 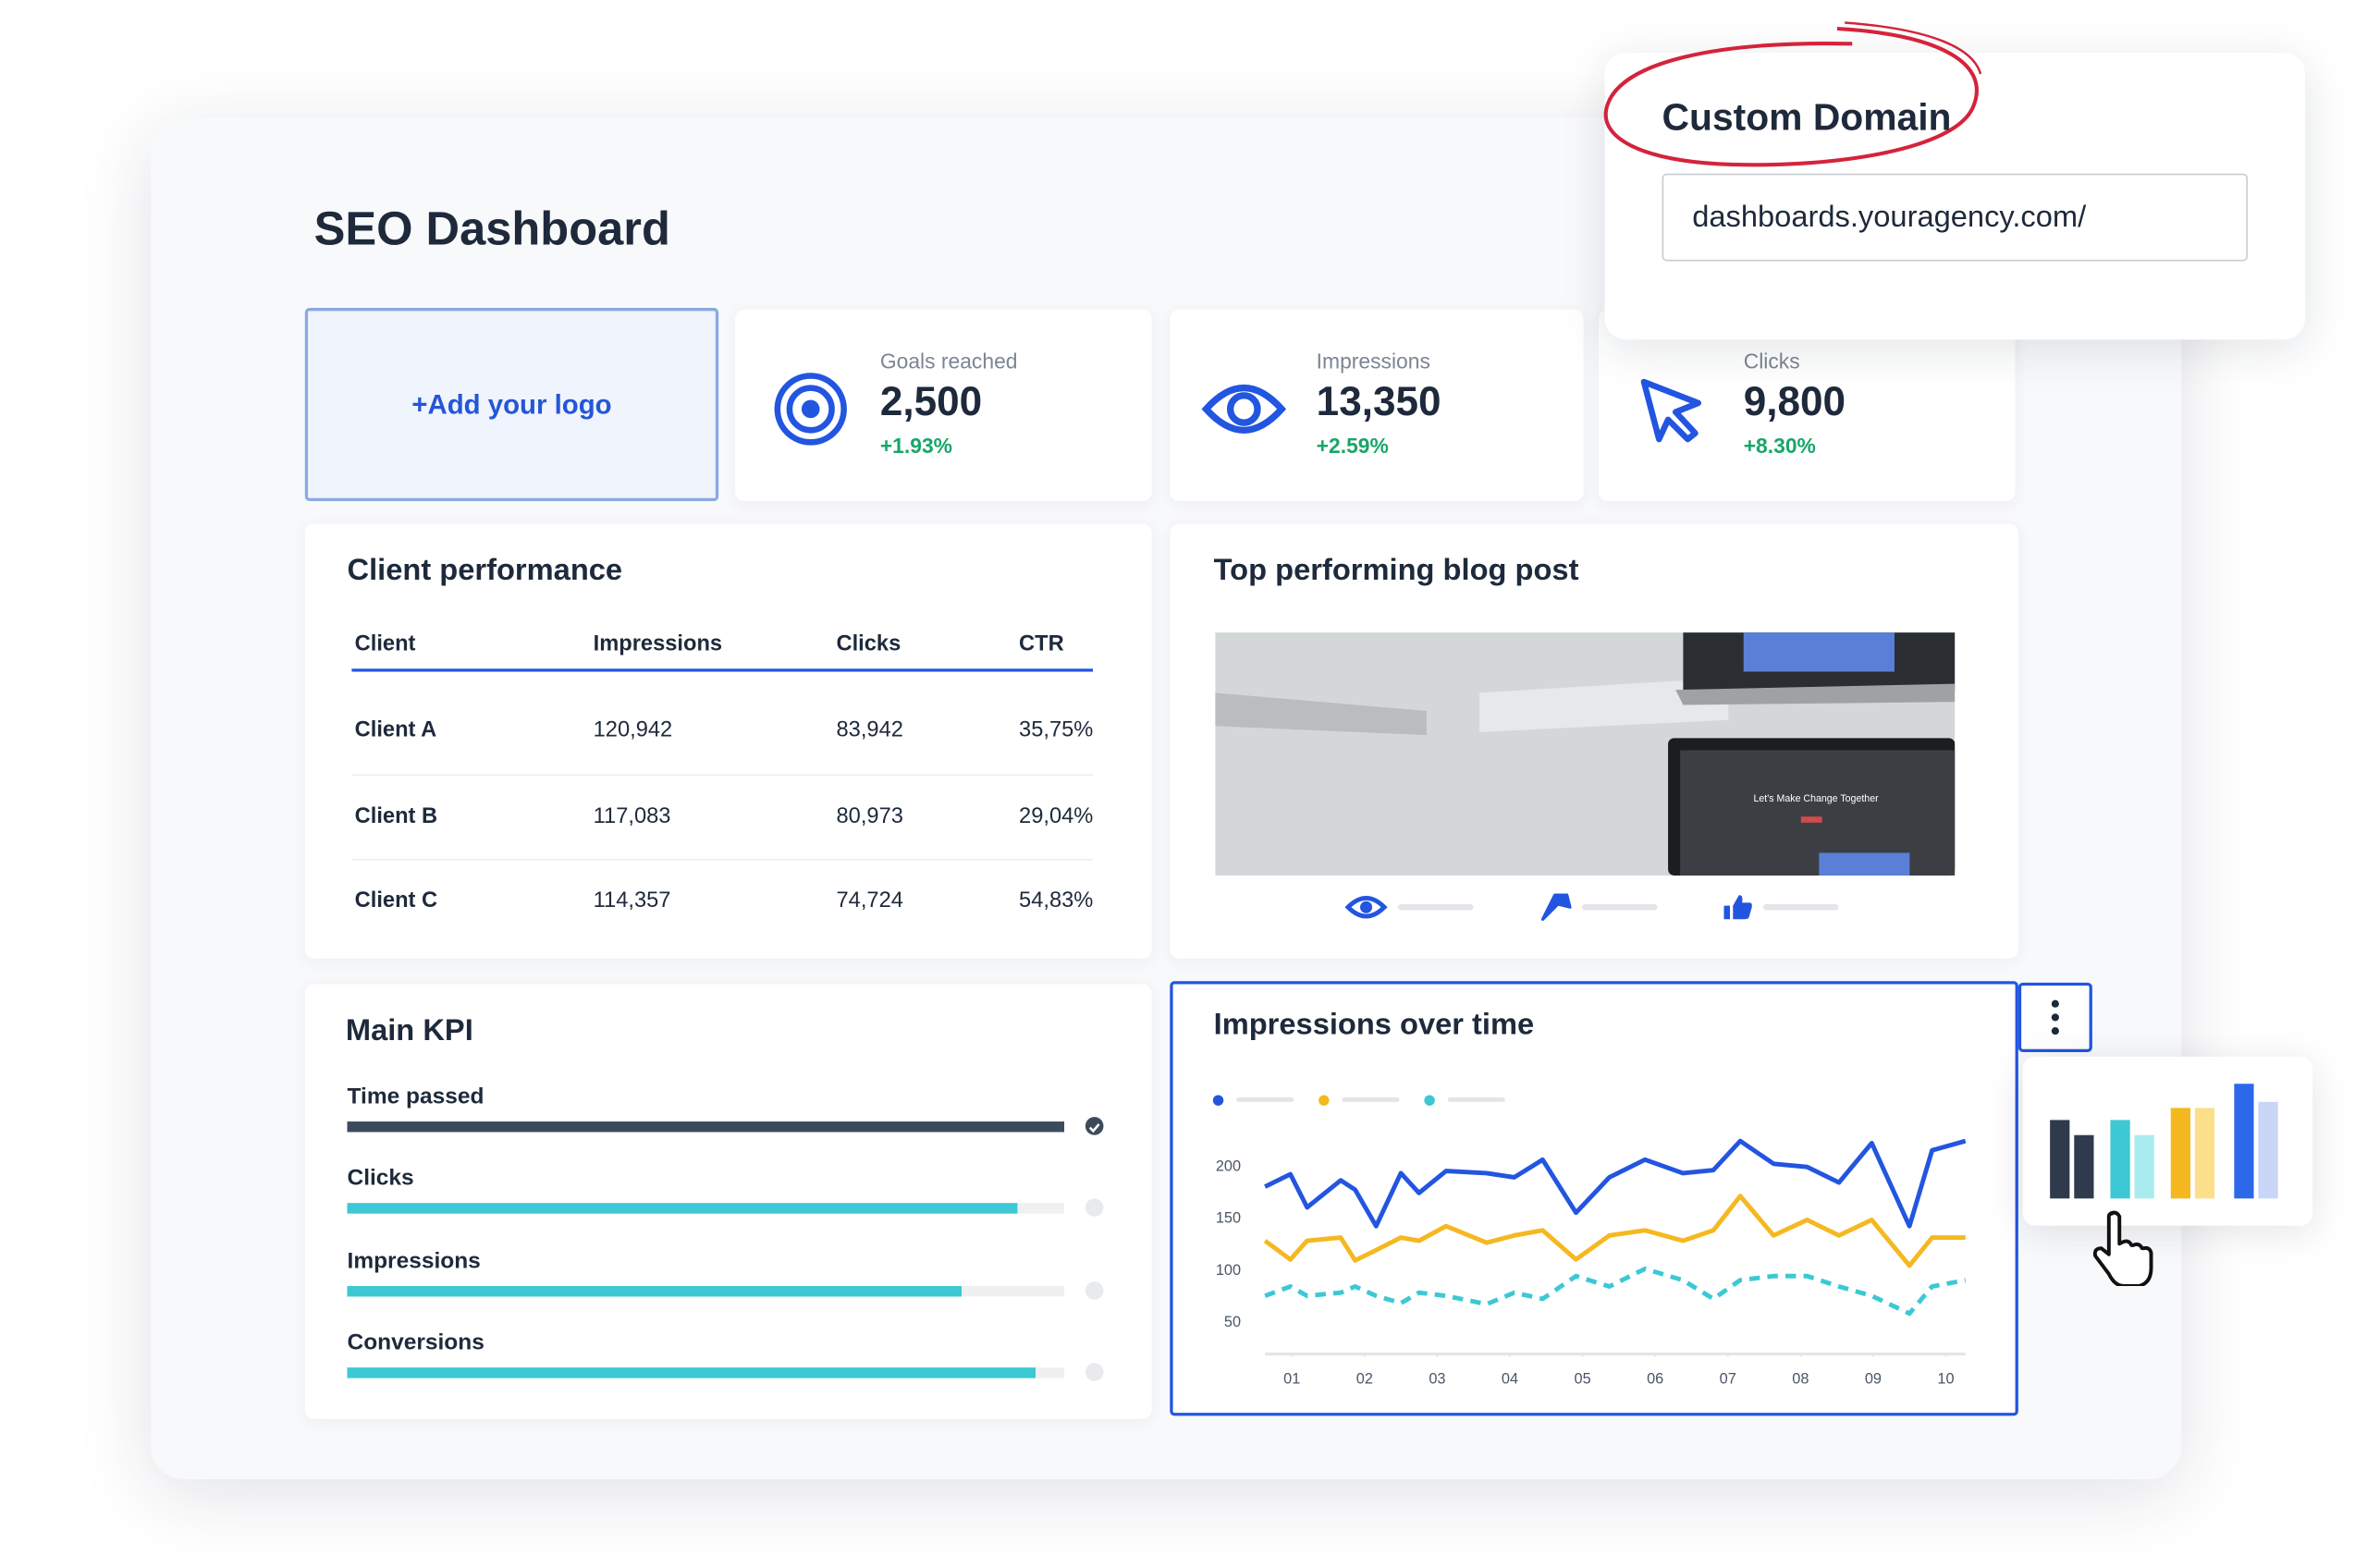 What do you see at coordinates (1817, 799) in the screenshot?
I see `blog-image-text: Let's Make Change Together` at bounding box center [1817, 799].